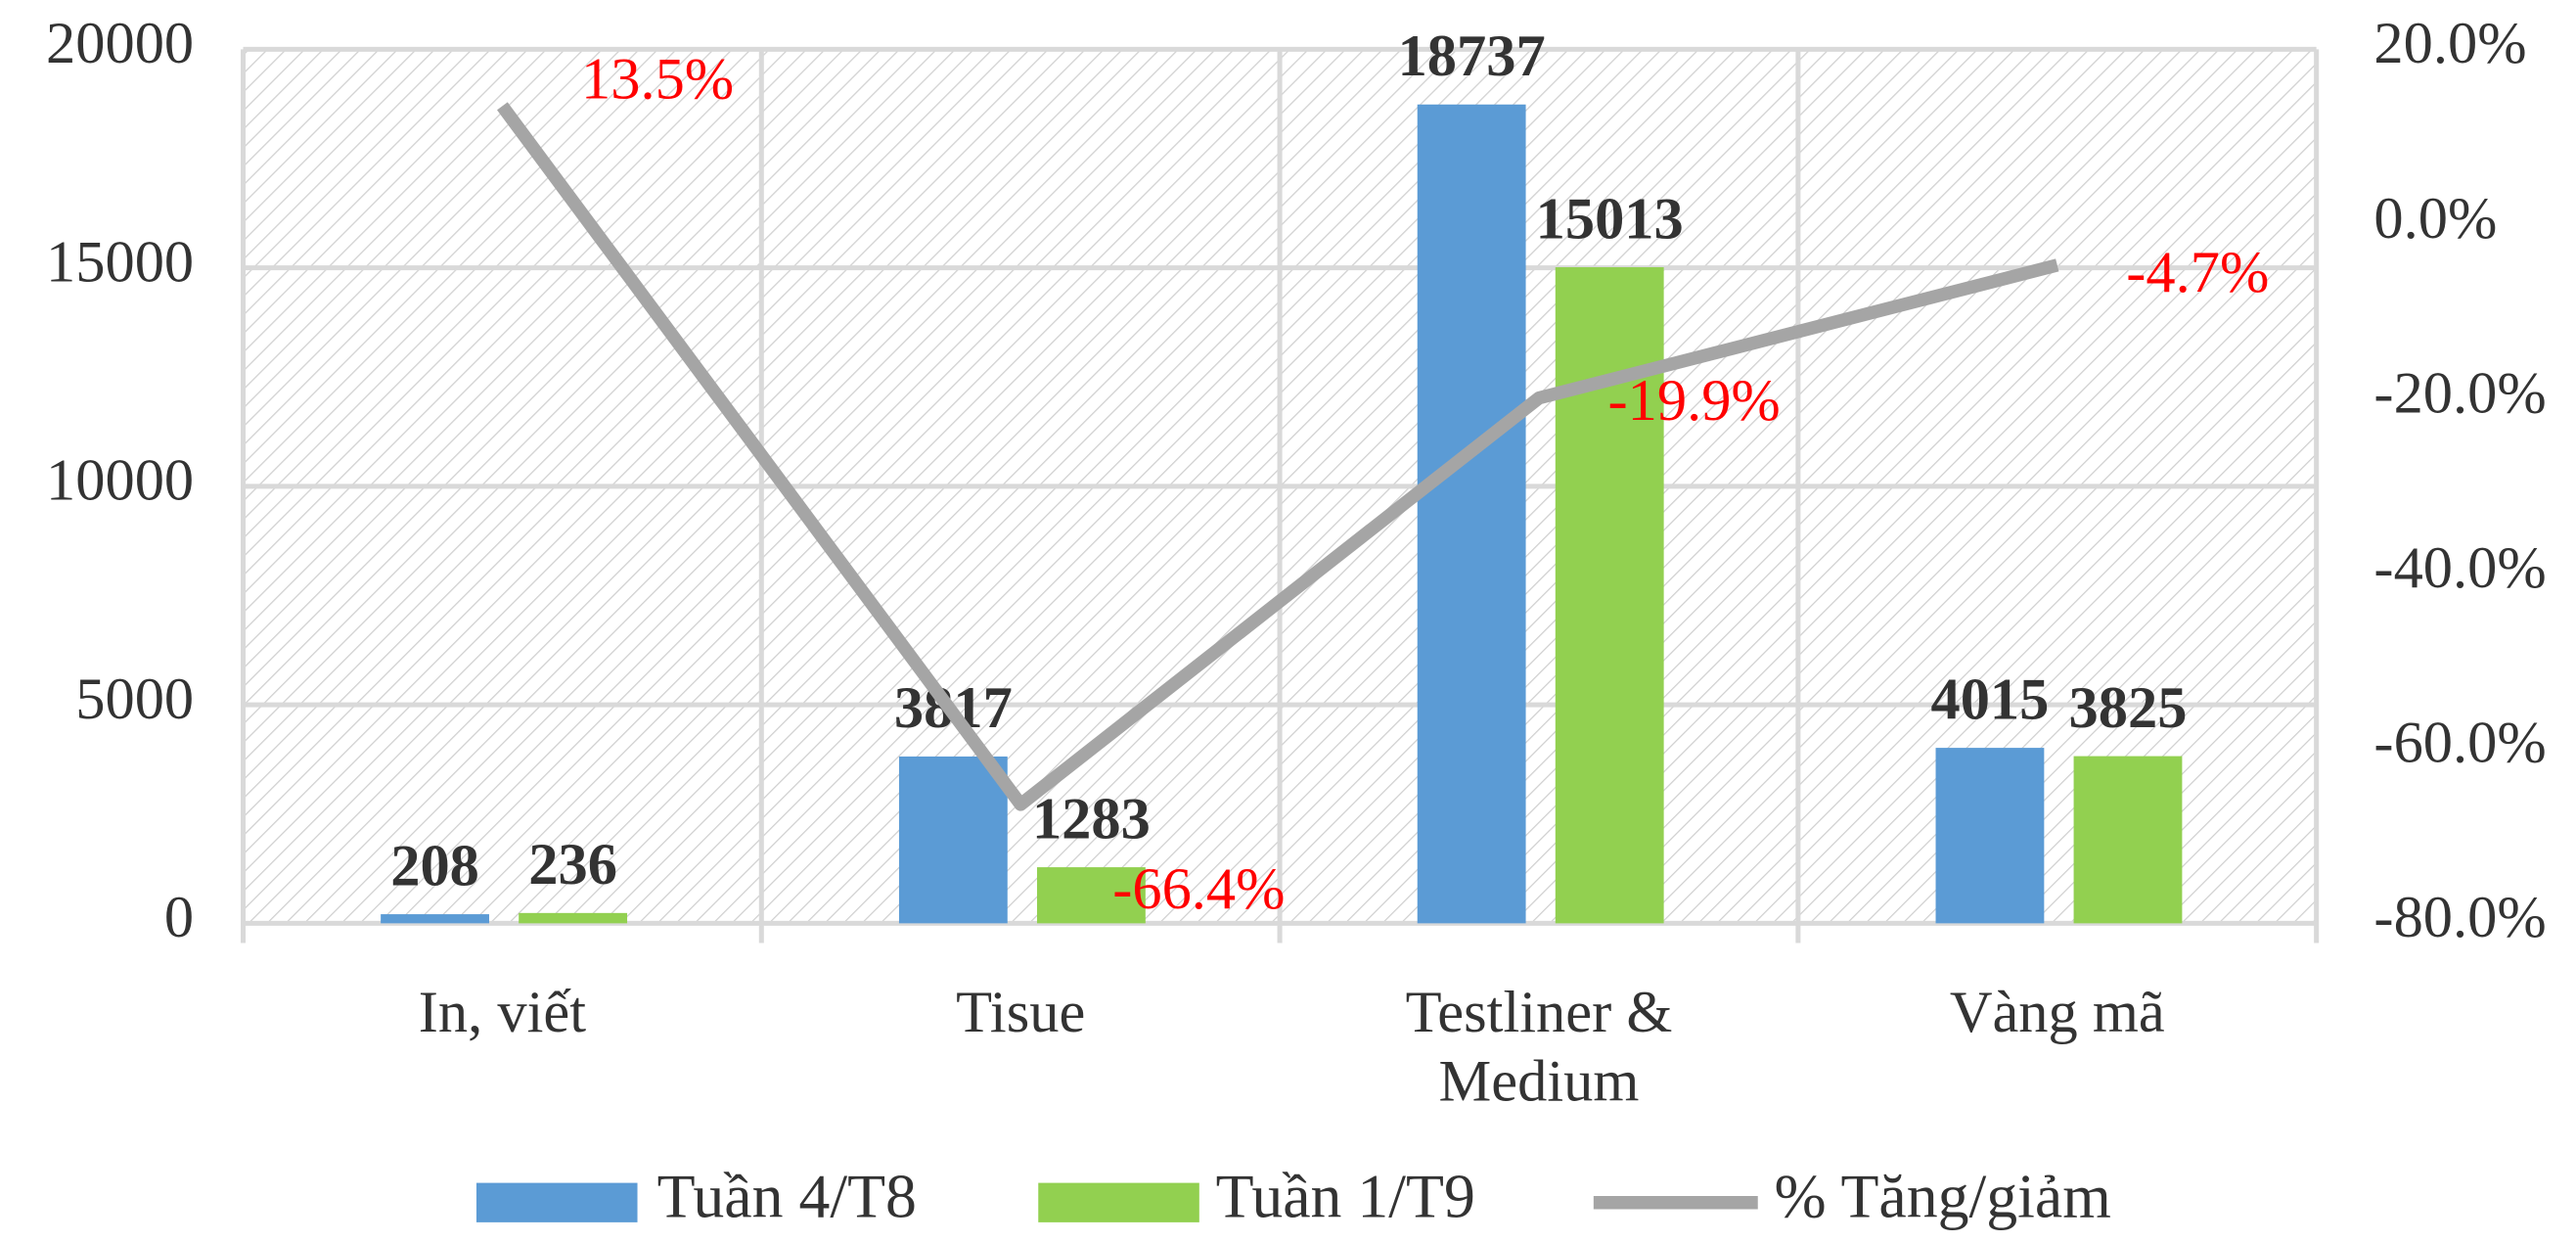 The image size is (2576, 1242). I want to click on legend-label: Tuần 4/T8, so click(787, 1195).